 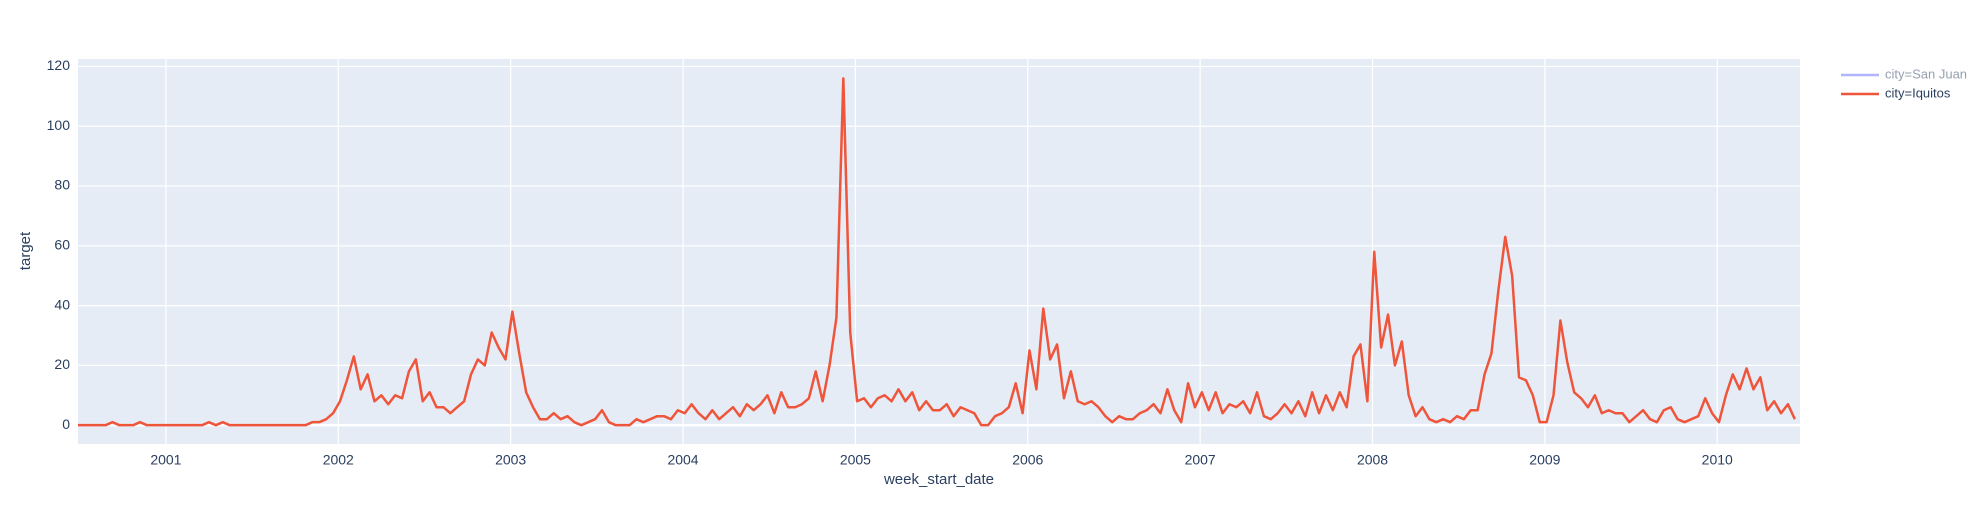 What do you see at coordinates (1200, 460) in the screenshot?
I see `x-tick-label: 2007` at bounding box center [1200, 460].